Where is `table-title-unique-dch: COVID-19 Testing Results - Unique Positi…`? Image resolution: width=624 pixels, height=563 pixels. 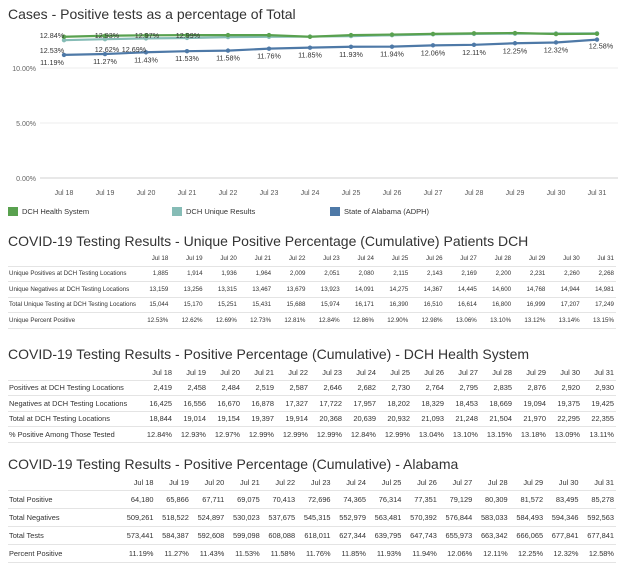 table-title-unique-dch: COVID-19 Testing Results - Unique Positi… is located at coordinates (268, 241).